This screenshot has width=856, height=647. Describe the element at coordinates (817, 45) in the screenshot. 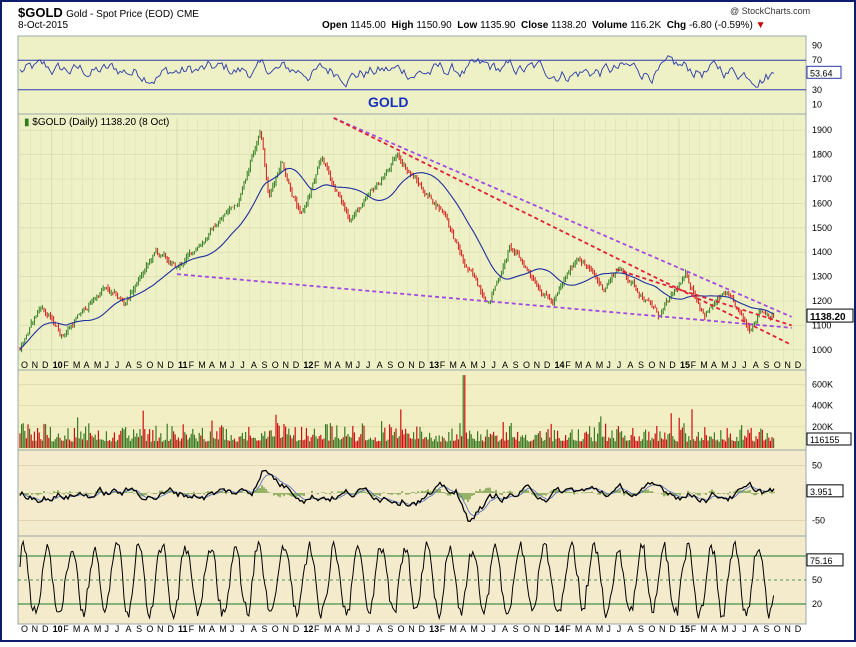

I see `rsi-tick-90: 90` at that location.